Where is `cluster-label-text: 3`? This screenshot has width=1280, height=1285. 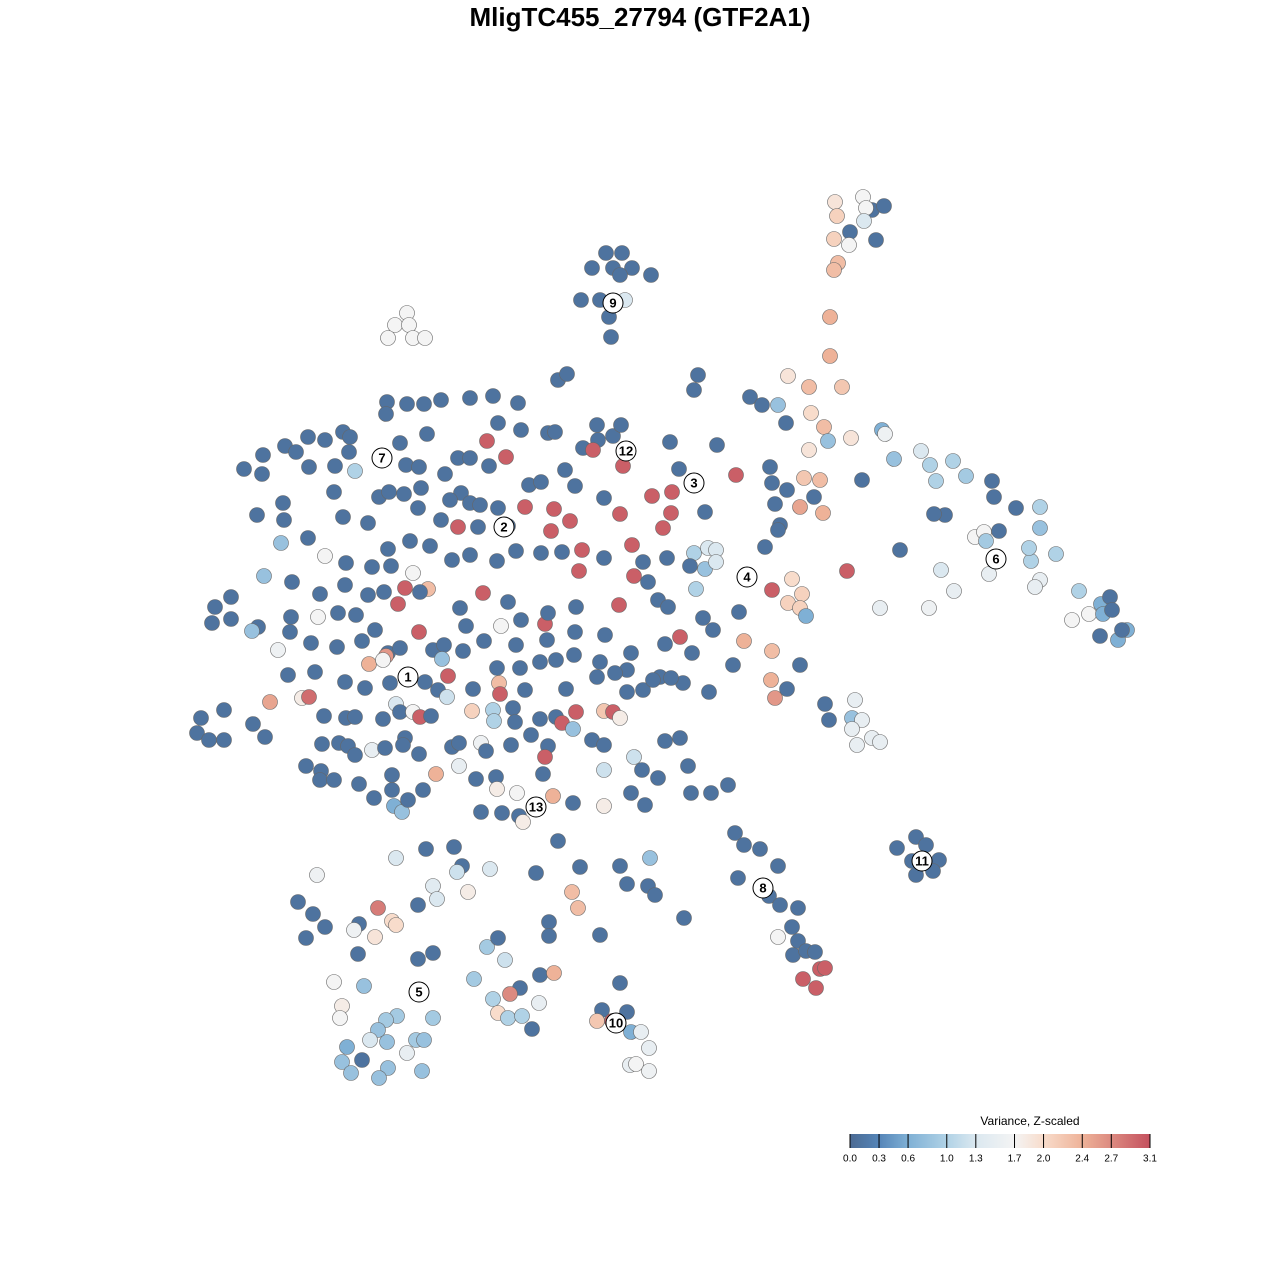
cluster-label-text: 3 is located at coordinates (693, 482).